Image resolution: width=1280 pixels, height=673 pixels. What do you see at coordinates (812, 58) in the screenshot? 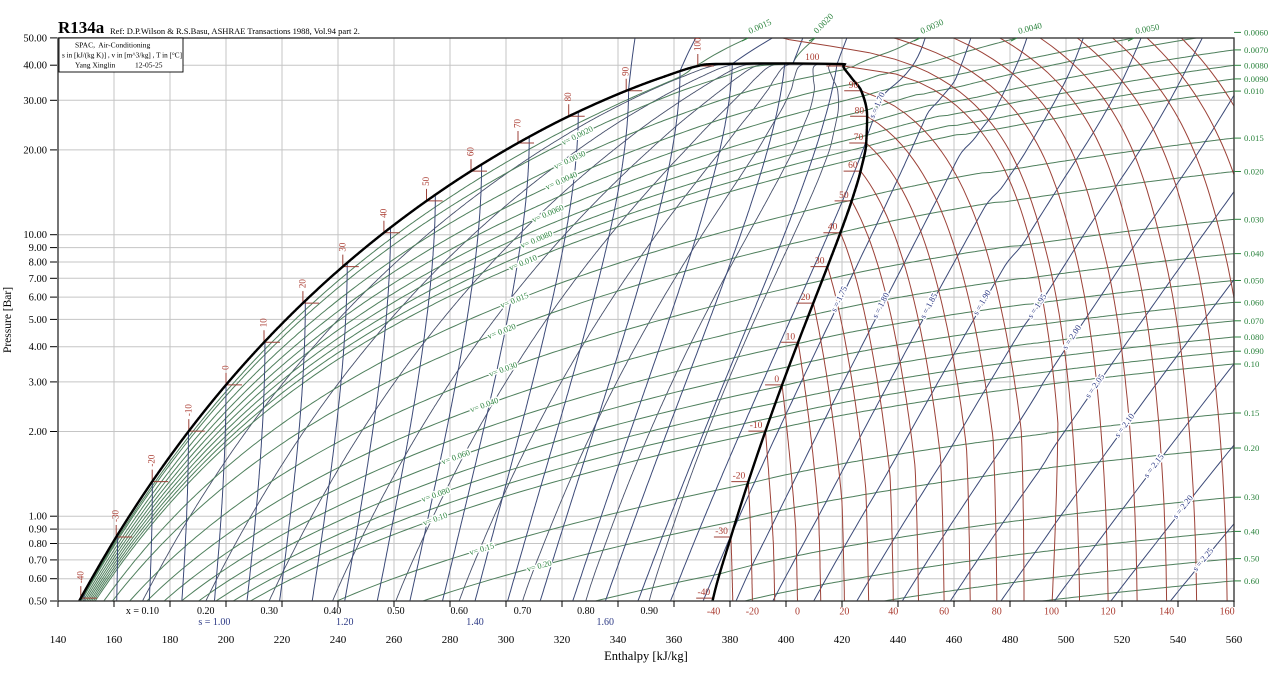
I see `svg-text: 100` at bounding box center [812, 58].